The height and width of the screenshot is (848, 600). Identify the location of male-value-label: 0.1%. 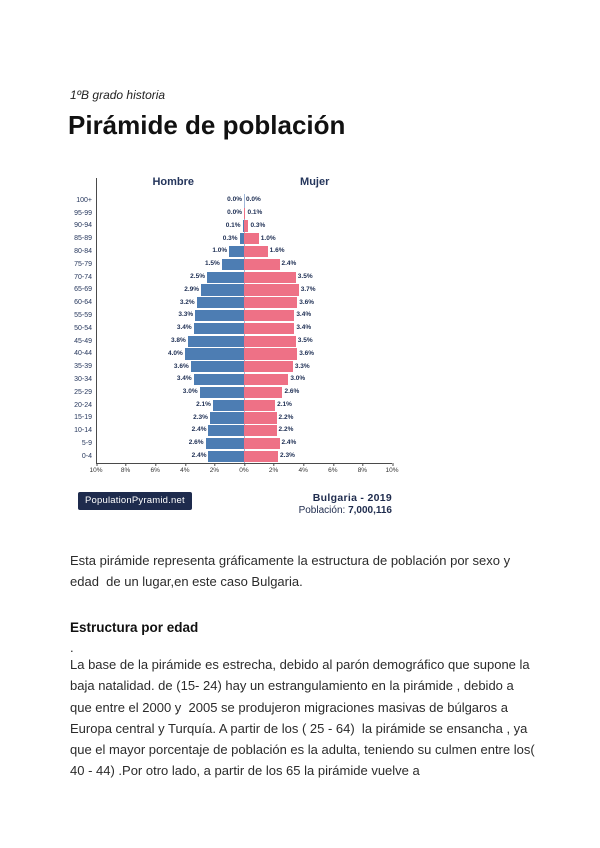
(233, 225).